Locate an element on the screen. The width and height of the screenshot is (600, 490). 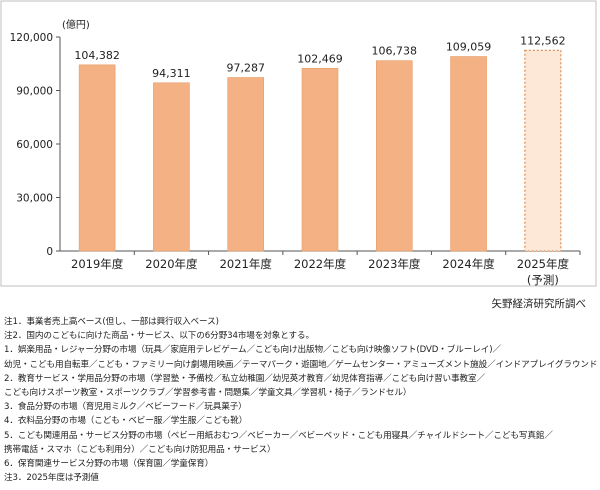
x-category-label: 2020年度 is located at coordinates (171, 264).